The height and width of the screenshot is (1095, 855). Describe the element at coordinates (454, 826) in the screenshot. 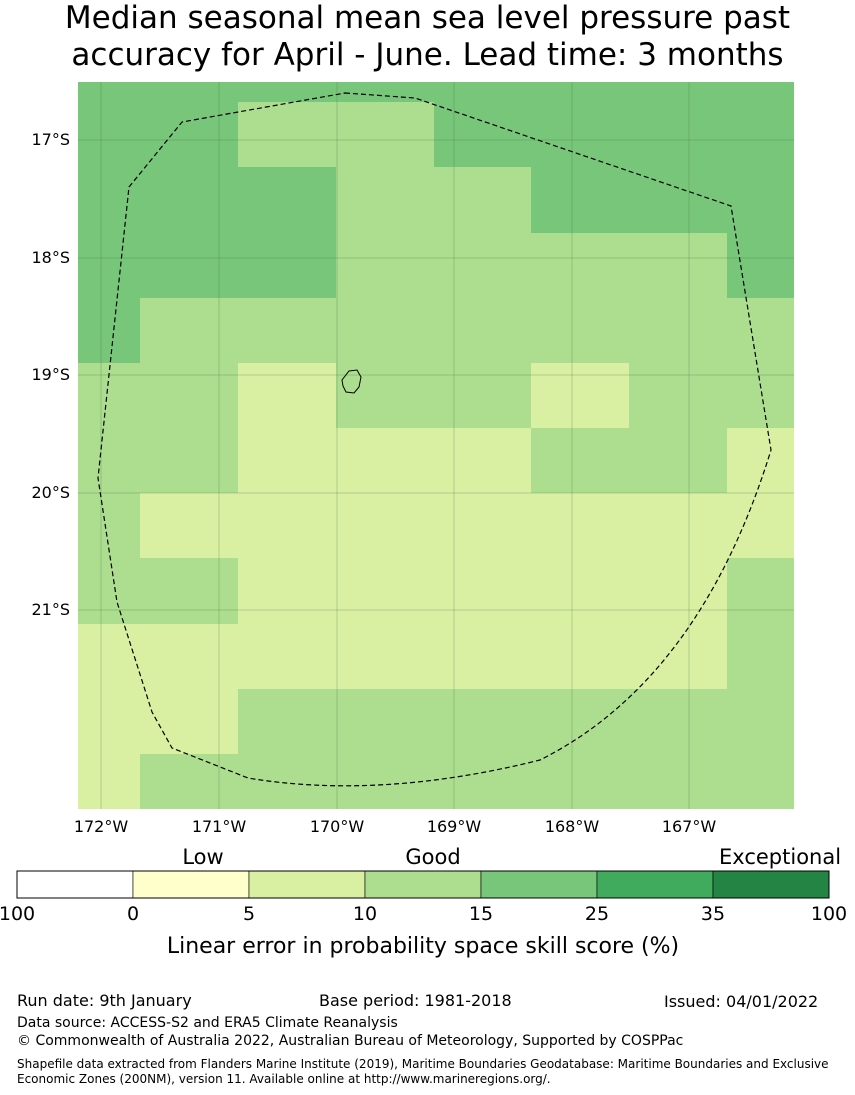

I see `lon-label-169w: 169°W` at that location.